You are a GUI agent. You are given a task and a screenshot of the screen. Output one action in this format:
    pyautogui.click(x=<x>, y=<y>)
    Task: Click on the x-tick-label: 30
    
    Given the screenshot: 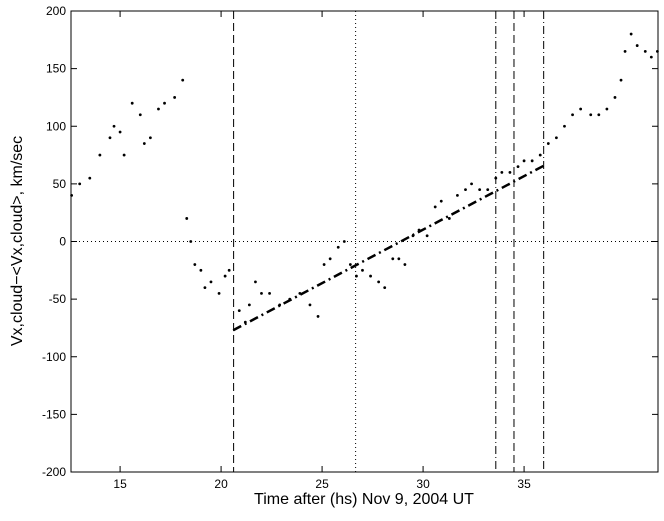 What is the action you would take?
    pyautogui.click(x=423, y=484)
    